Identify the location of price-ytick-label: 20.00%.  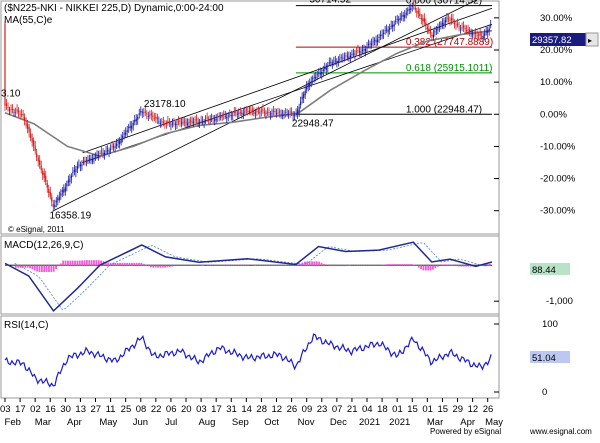
(556, 50).